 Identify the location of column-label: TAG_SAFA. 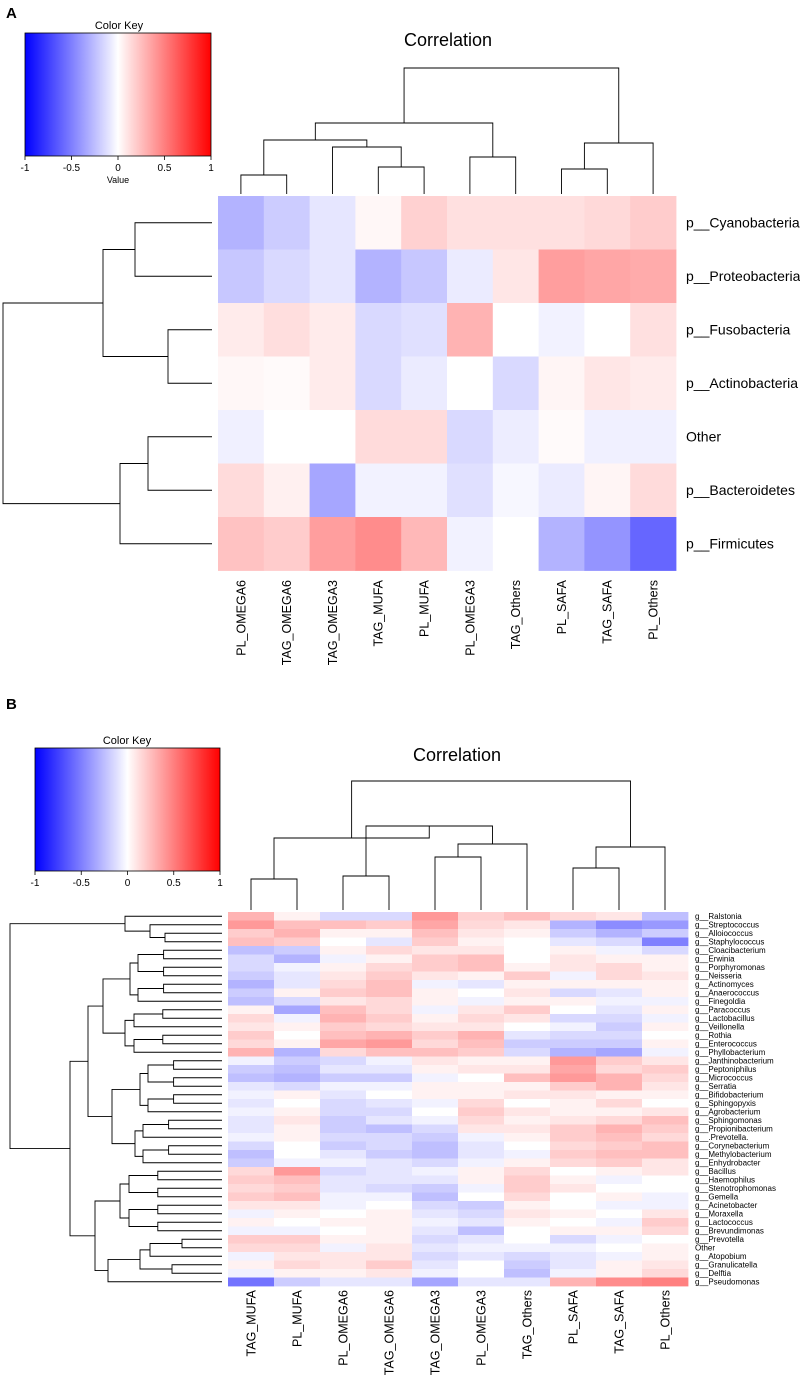
(608, 611).